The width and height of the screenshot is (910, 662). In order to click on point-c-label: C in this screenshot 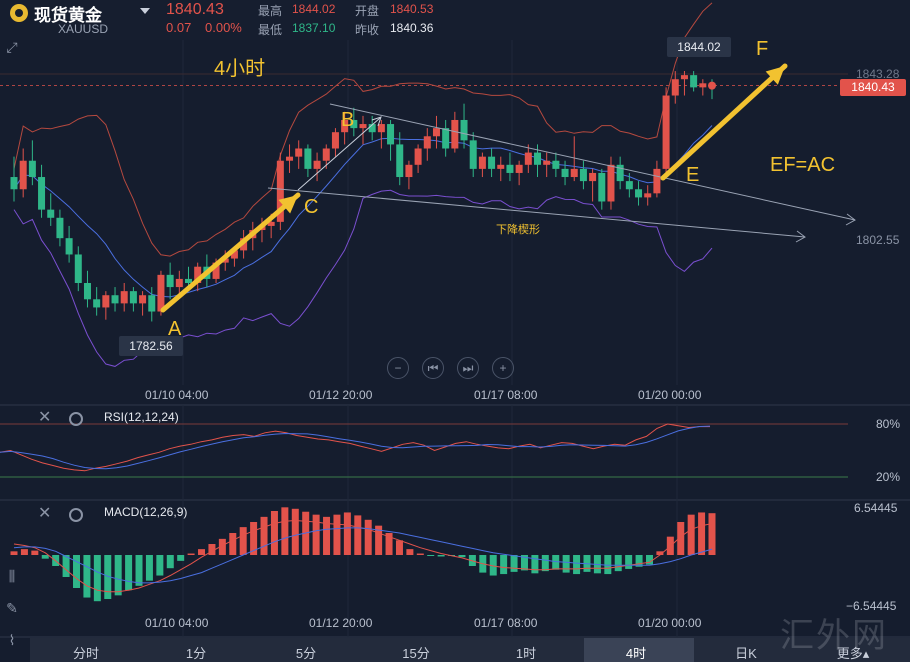, I will do `click(311, 207)`.